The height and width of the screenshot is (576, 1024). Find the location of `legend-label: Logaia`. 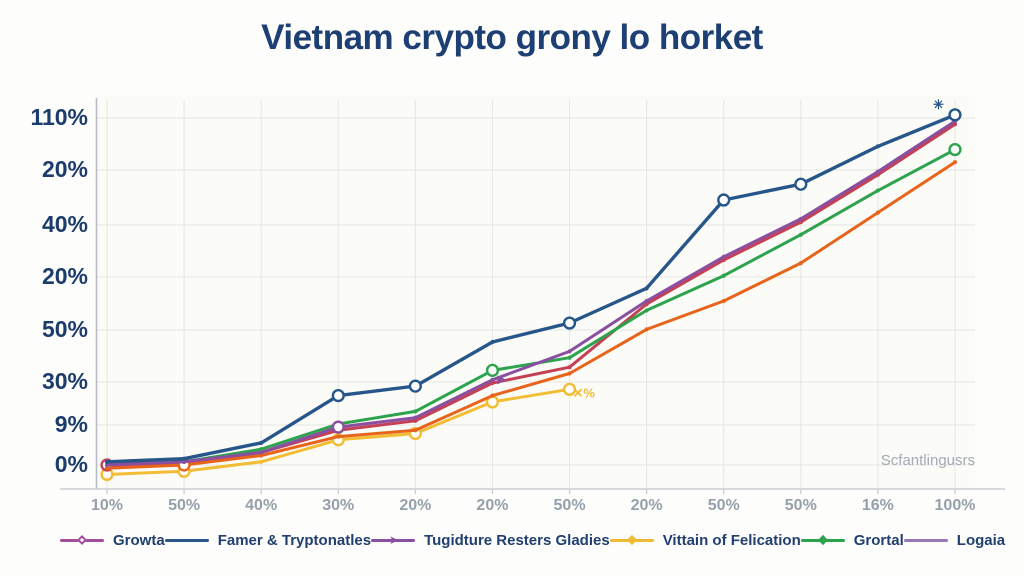

legend-label: Logaia is located at coordinates (981, 540).